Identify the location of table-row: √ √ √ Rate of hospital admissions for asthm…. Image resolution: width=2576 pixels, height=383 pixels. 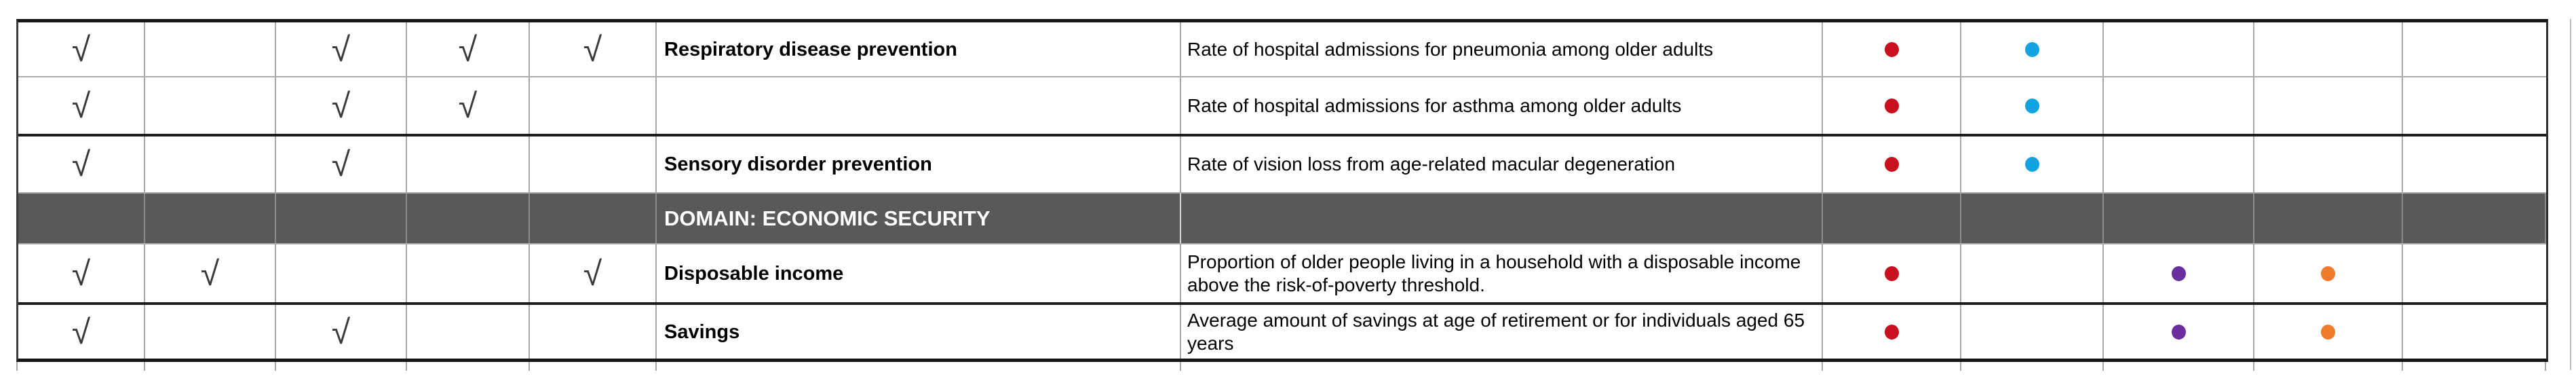
(1282, 105).